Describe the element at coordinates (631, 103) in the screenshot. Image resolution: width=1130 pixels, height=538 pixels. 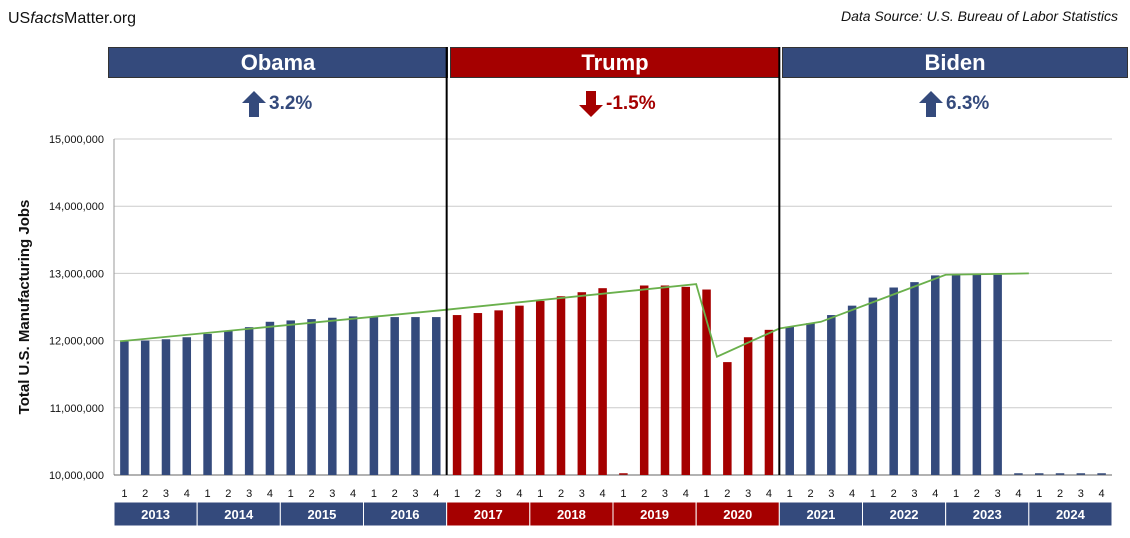
I see `era-change-value: -1.5%` at that location.